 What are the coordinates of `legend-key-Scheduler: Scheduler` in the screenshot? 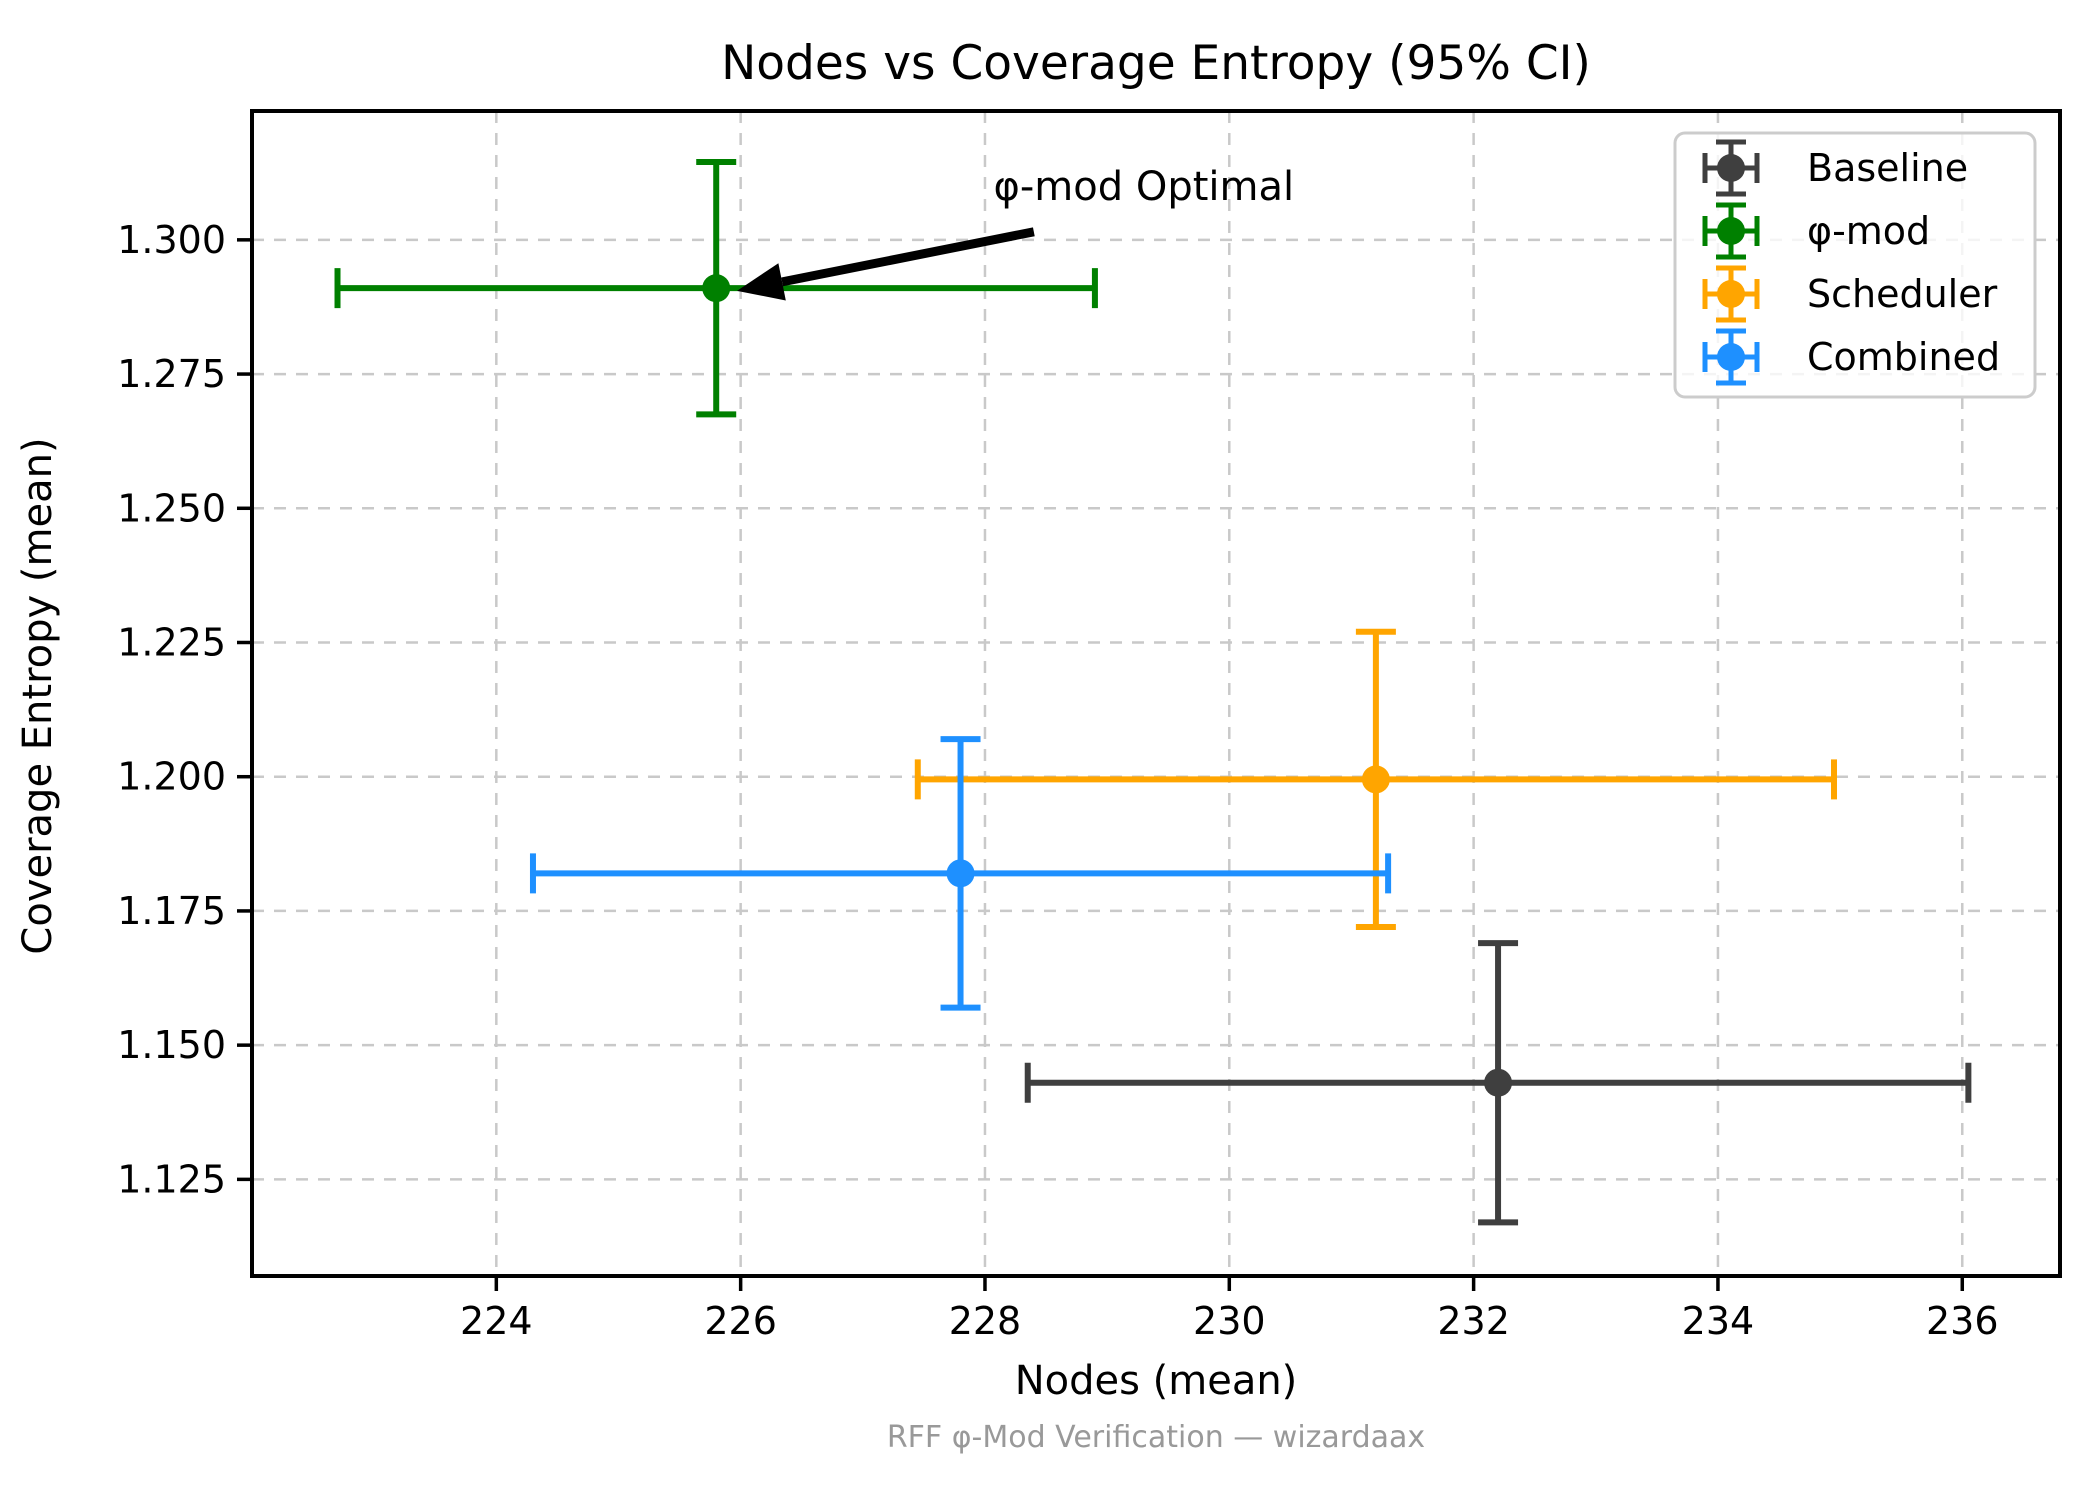 It's located at (1850, 294).